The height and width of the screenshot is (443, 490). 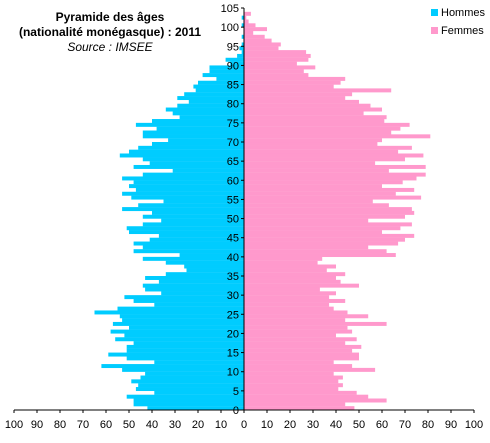 I want to click on y-tick-label: 65, so click(x=233, y=162).